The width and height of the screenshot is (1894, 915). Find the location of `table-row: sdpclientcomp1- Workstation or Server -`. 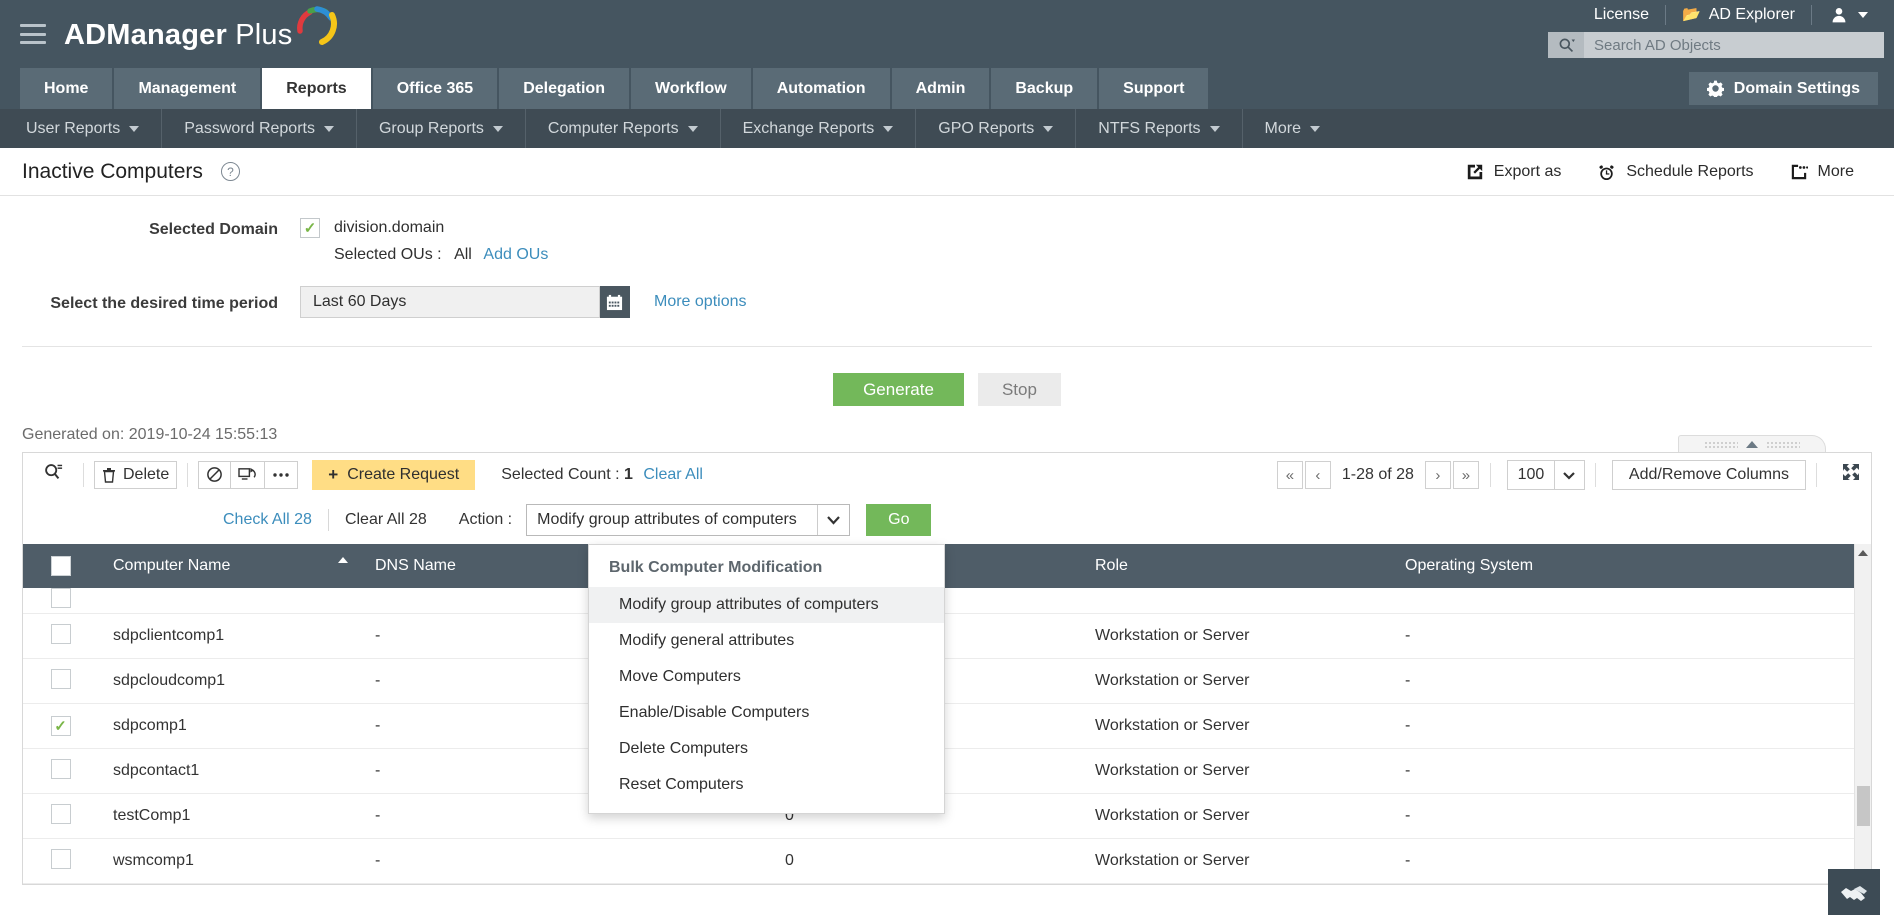

table-row: sdpclientcomp1- Workstation or Server - is located at coordinates (947, 636).